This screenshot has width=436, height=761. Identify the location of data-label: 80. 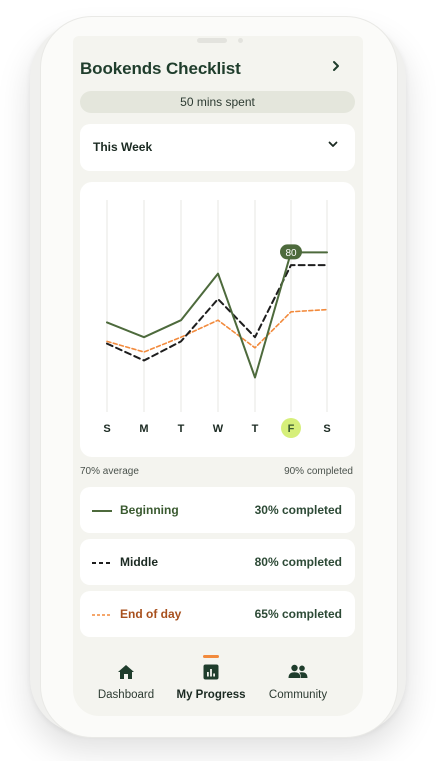
(291, 253).